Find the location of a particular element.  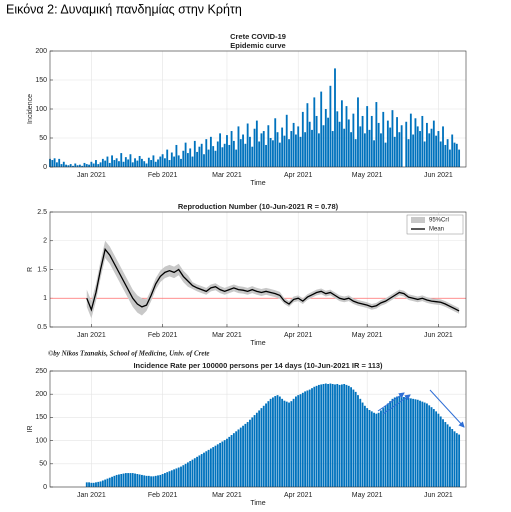

y-tick-label: 0 is located at coordinates (45, 487).